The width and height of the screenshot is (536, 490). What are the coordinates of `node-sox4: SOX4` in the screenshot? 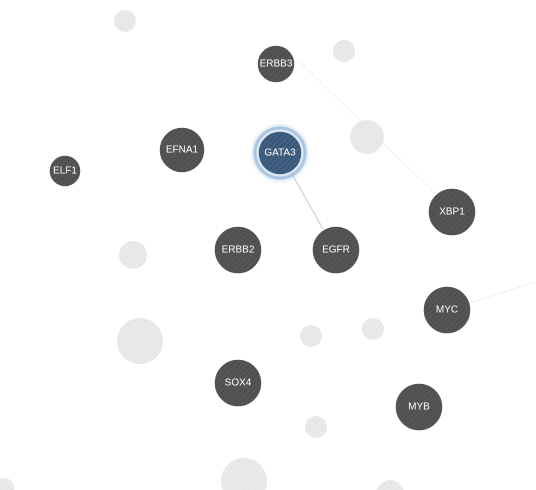 It's located at (238, 383).